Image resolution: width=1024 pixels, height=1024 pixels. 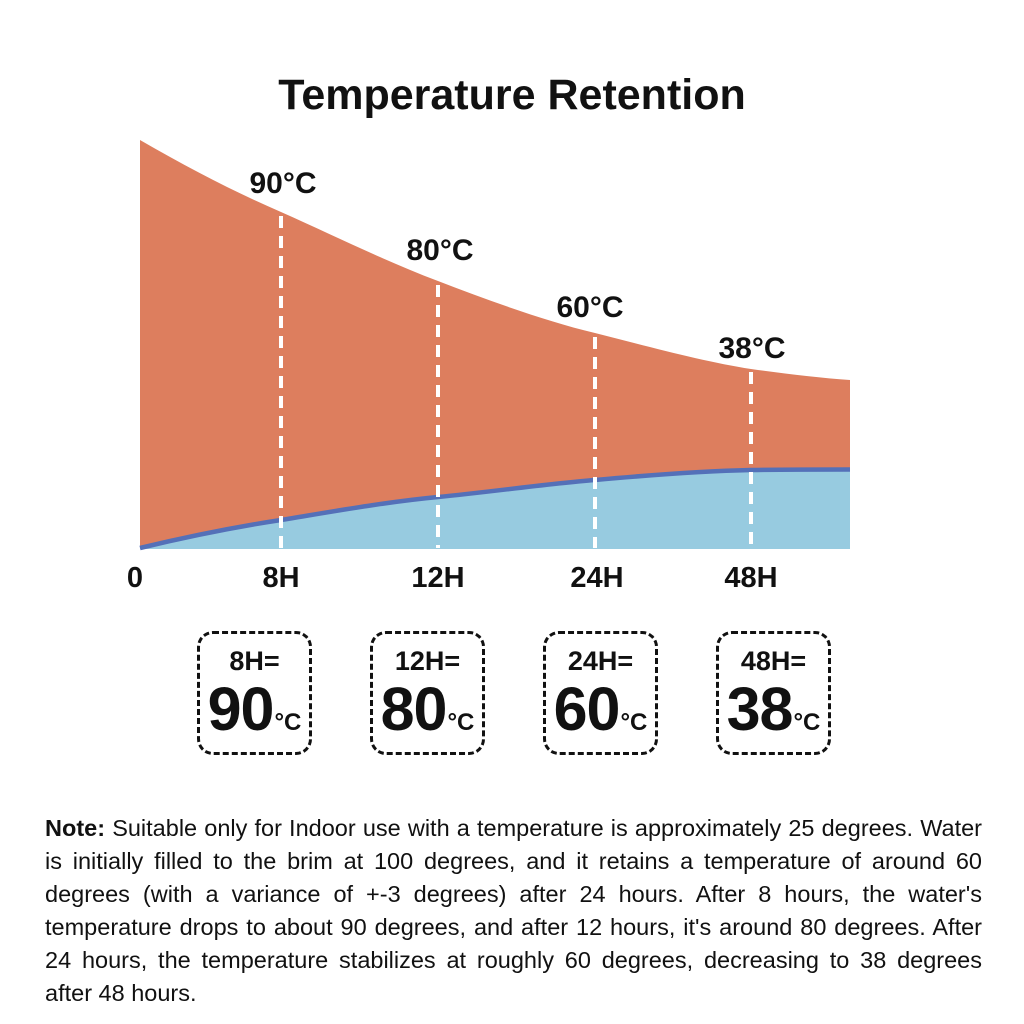 I want to click on divider-line, so click(x=495, y=509).